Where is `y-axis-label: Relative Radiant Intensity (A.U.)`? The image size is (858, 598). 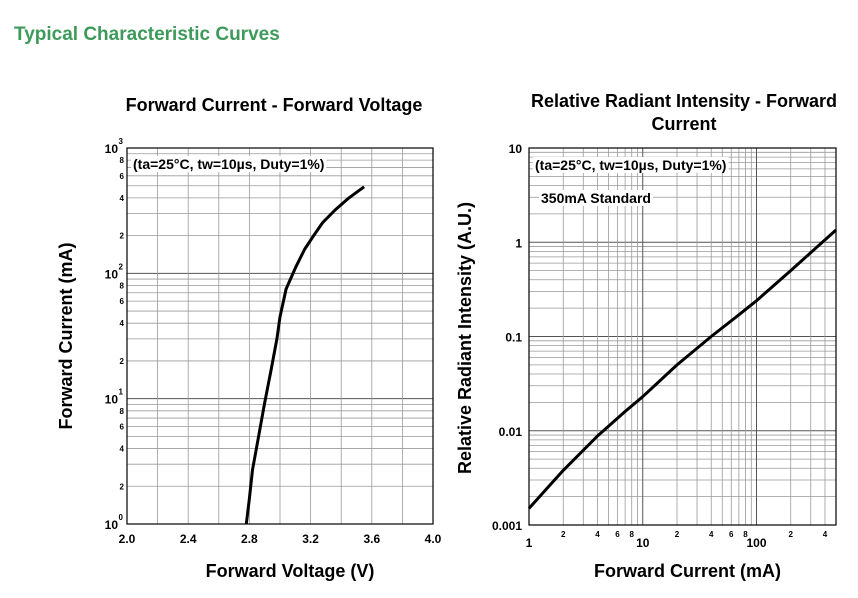
y-axis-label: Relative Radiant Intensity (A.U.) is located at coordinates (465, 338).